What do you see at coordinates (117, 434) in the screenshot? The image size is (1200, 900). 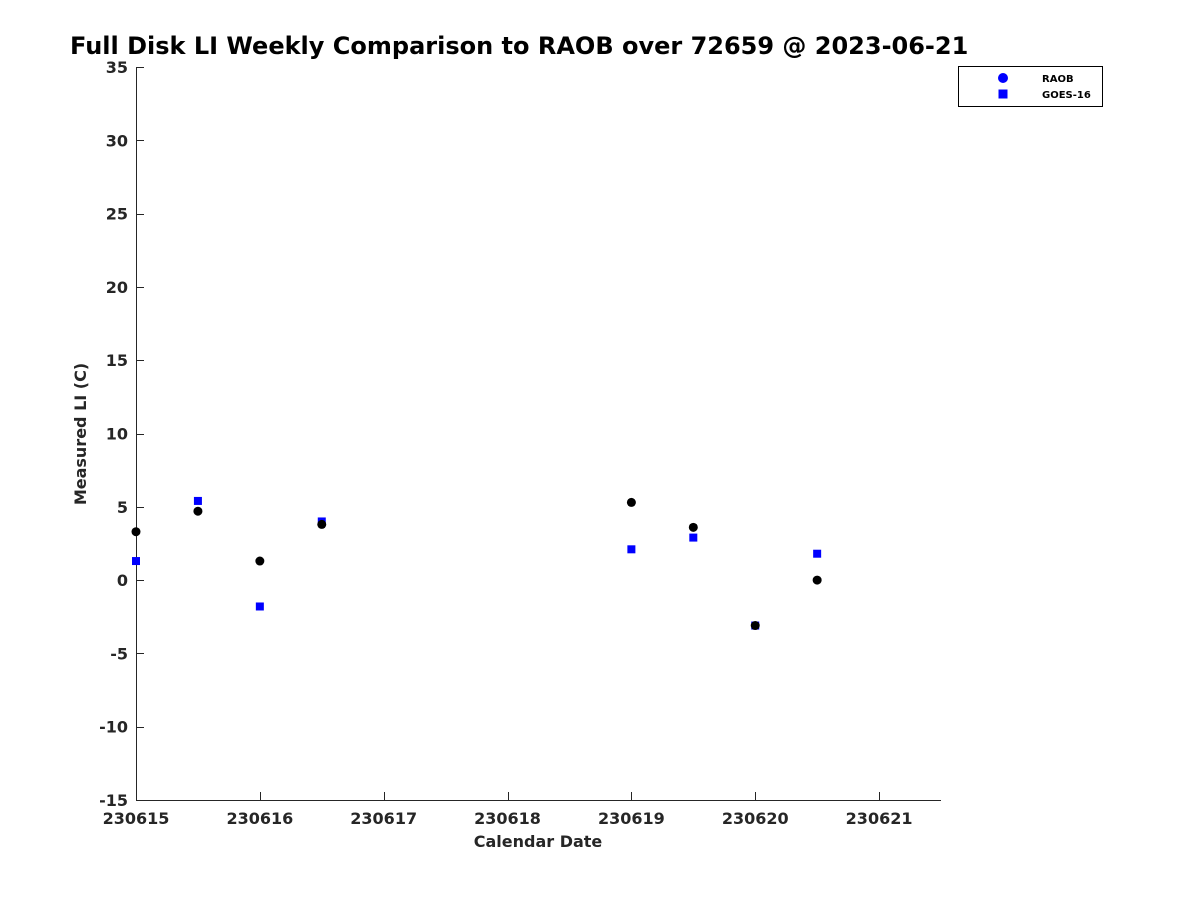 I see `y-tick-label: 10` at bounding box center [117, 434].